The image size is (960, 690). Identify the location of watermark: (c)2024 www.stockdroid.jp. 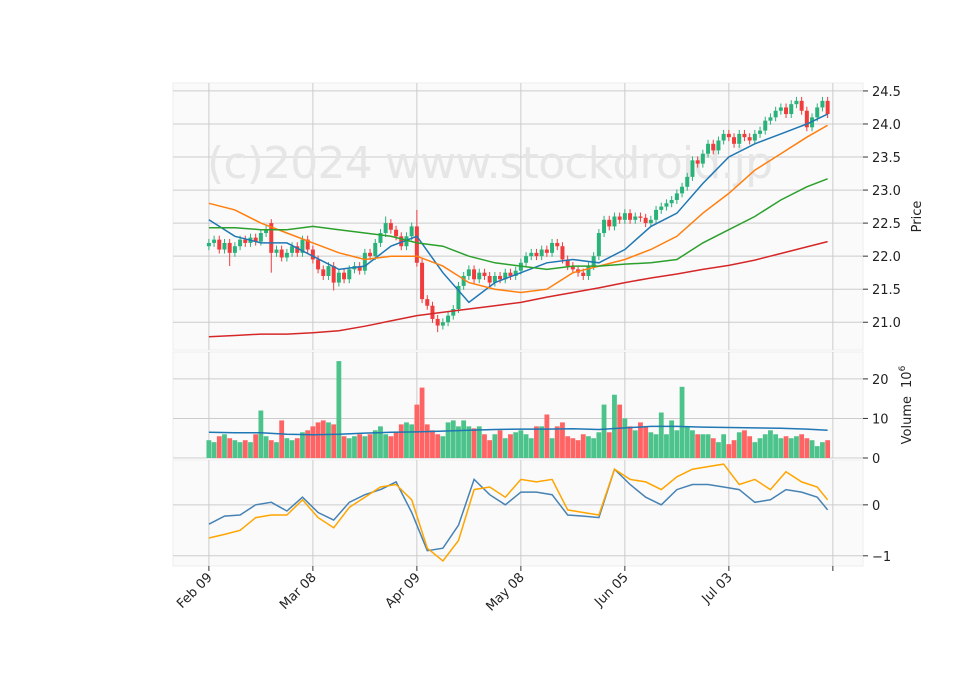
(490, 163).